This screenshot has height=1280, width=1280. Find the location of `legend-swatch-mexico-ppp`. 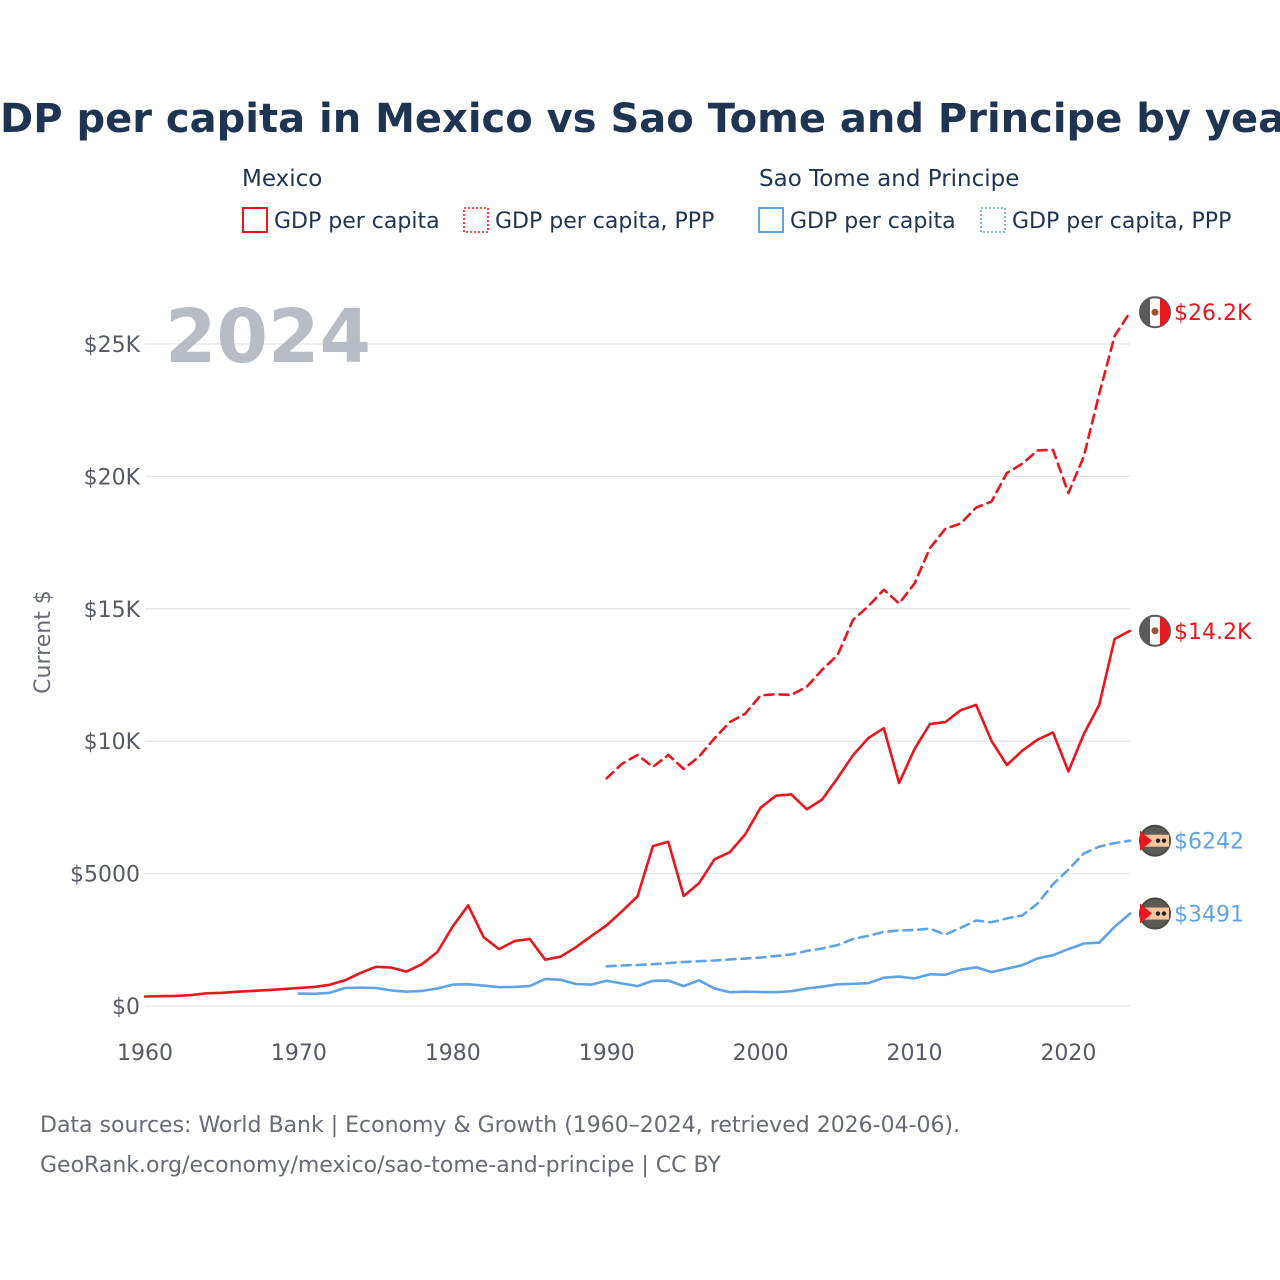

legend-swatch-mexico-ppp is located at coordinates (476, 220).